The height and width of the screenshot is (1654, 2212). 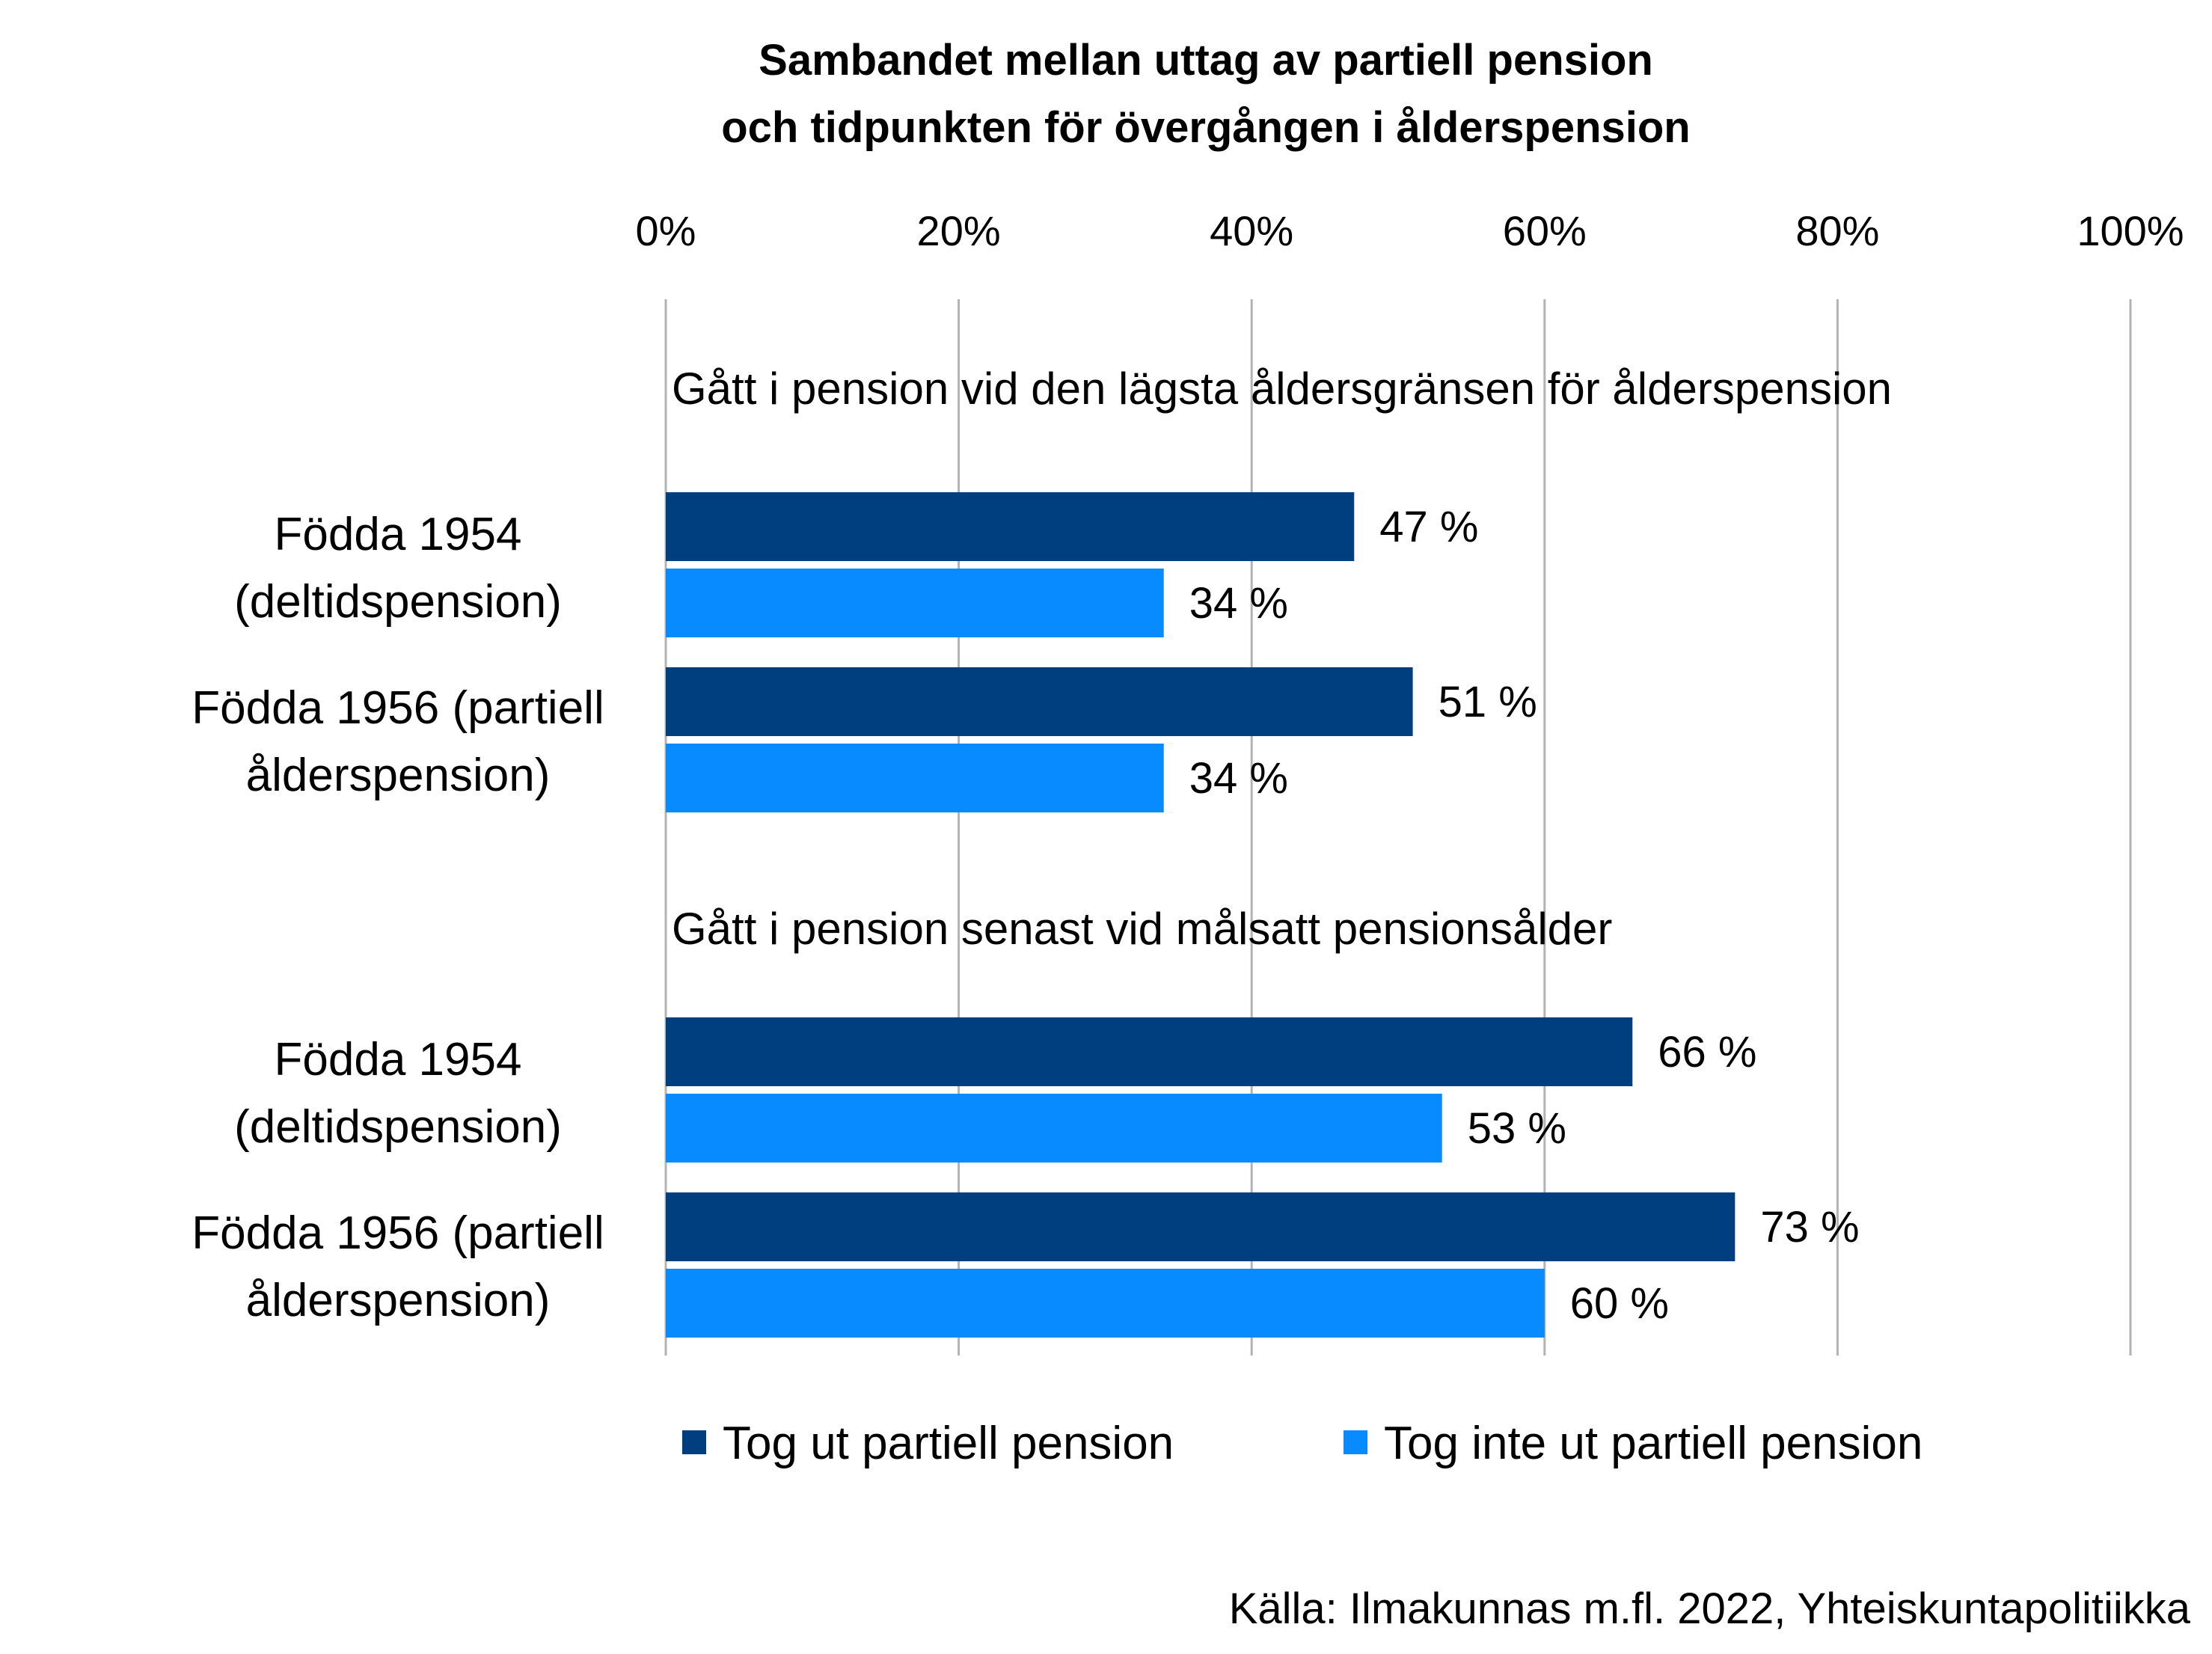 What do you see at coordinates (666, 231) in the screenshot?
I see `x-tick-label: 0%` at bounding box center [666, 231].